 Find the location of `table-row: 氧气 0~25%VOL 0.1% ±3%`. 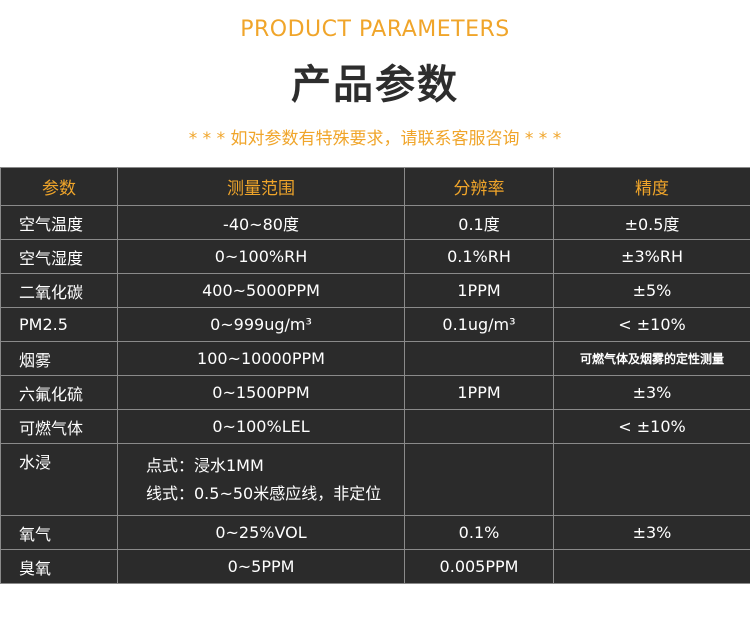

table-row: 氧气 0~25%VOL 0.1% ±3% is located at coordinates (375, 532).